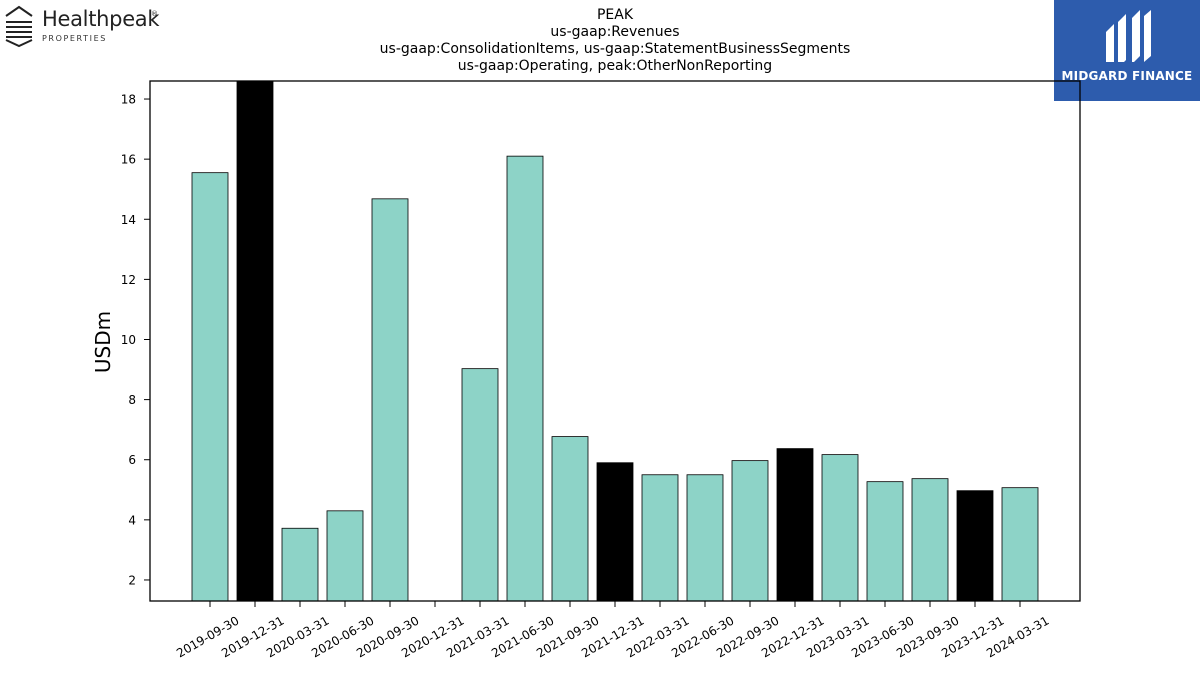 This screenshot has height=675, width=1200. I want to click on y-tick-label: 18, so click(128, 100).